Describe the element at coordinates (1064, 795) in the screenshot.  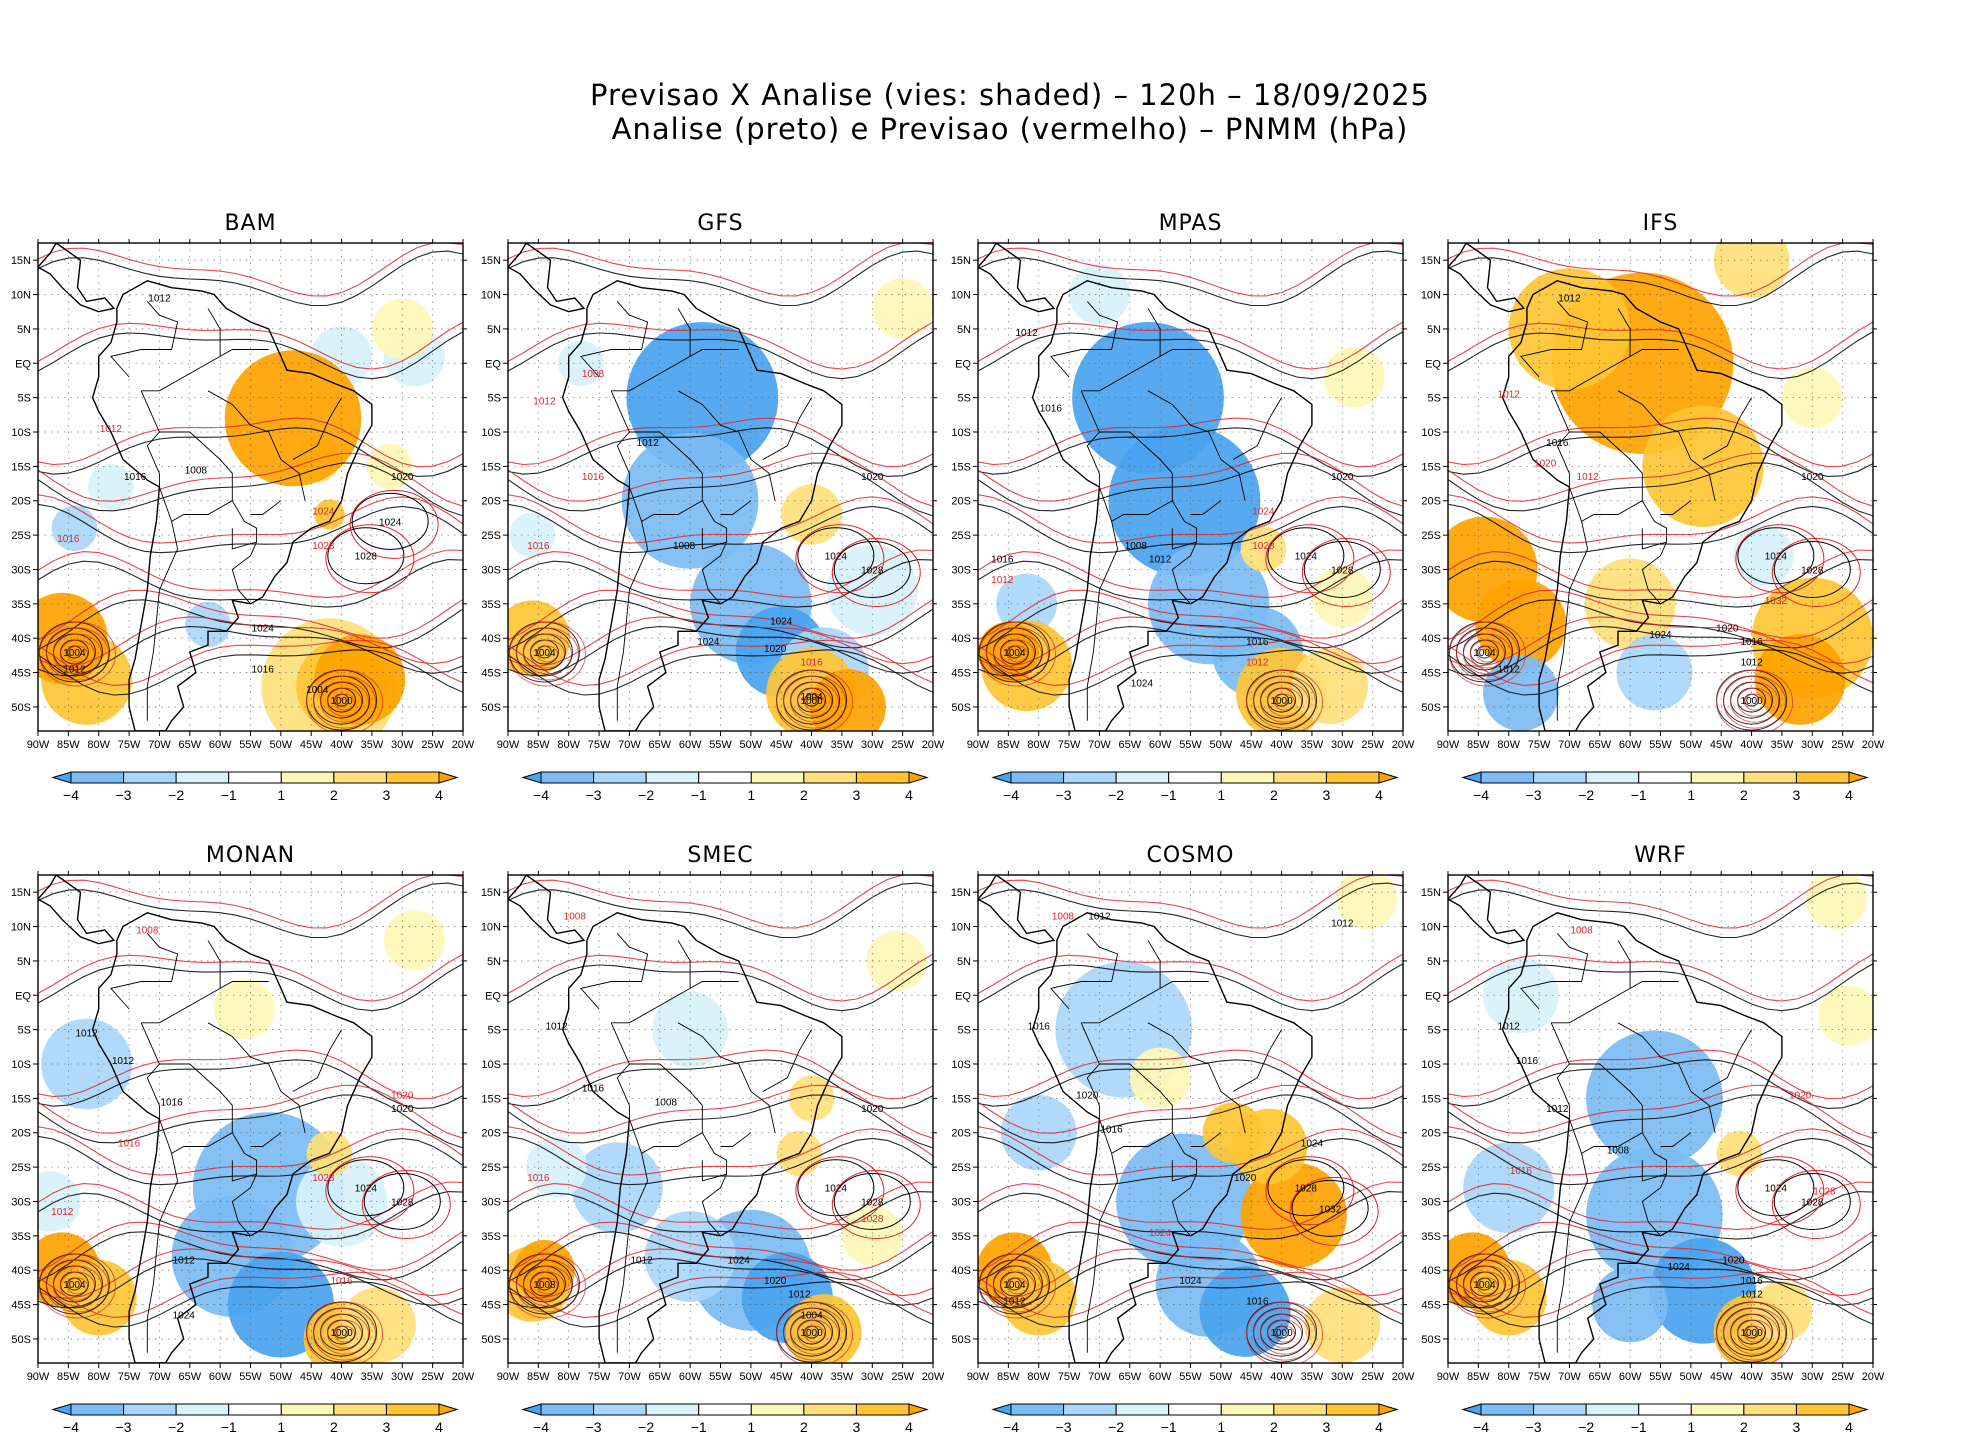
I see `colorbar-label: −3` at that location.